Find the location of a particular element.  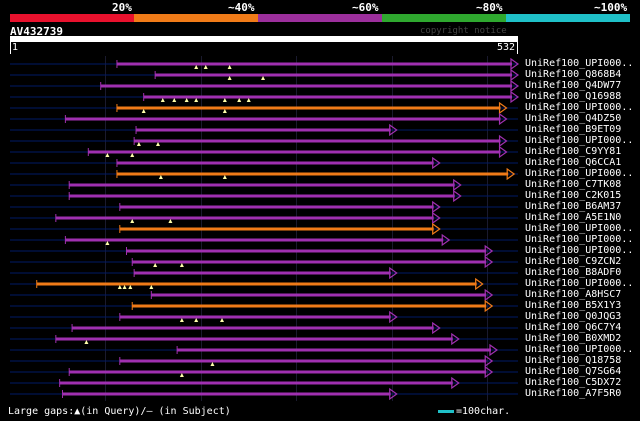

hit-label: UniRef100_Q4DW77 is located at coordinates (573, 85).